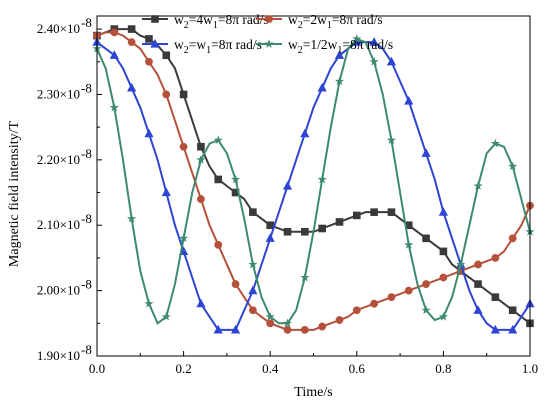 Image resolution: width=550 pixels, height=404 pixels. Describe the element at coordinates (58, 93) in the screenshot. I see `y-tick-label: 2.30×10` at that location.